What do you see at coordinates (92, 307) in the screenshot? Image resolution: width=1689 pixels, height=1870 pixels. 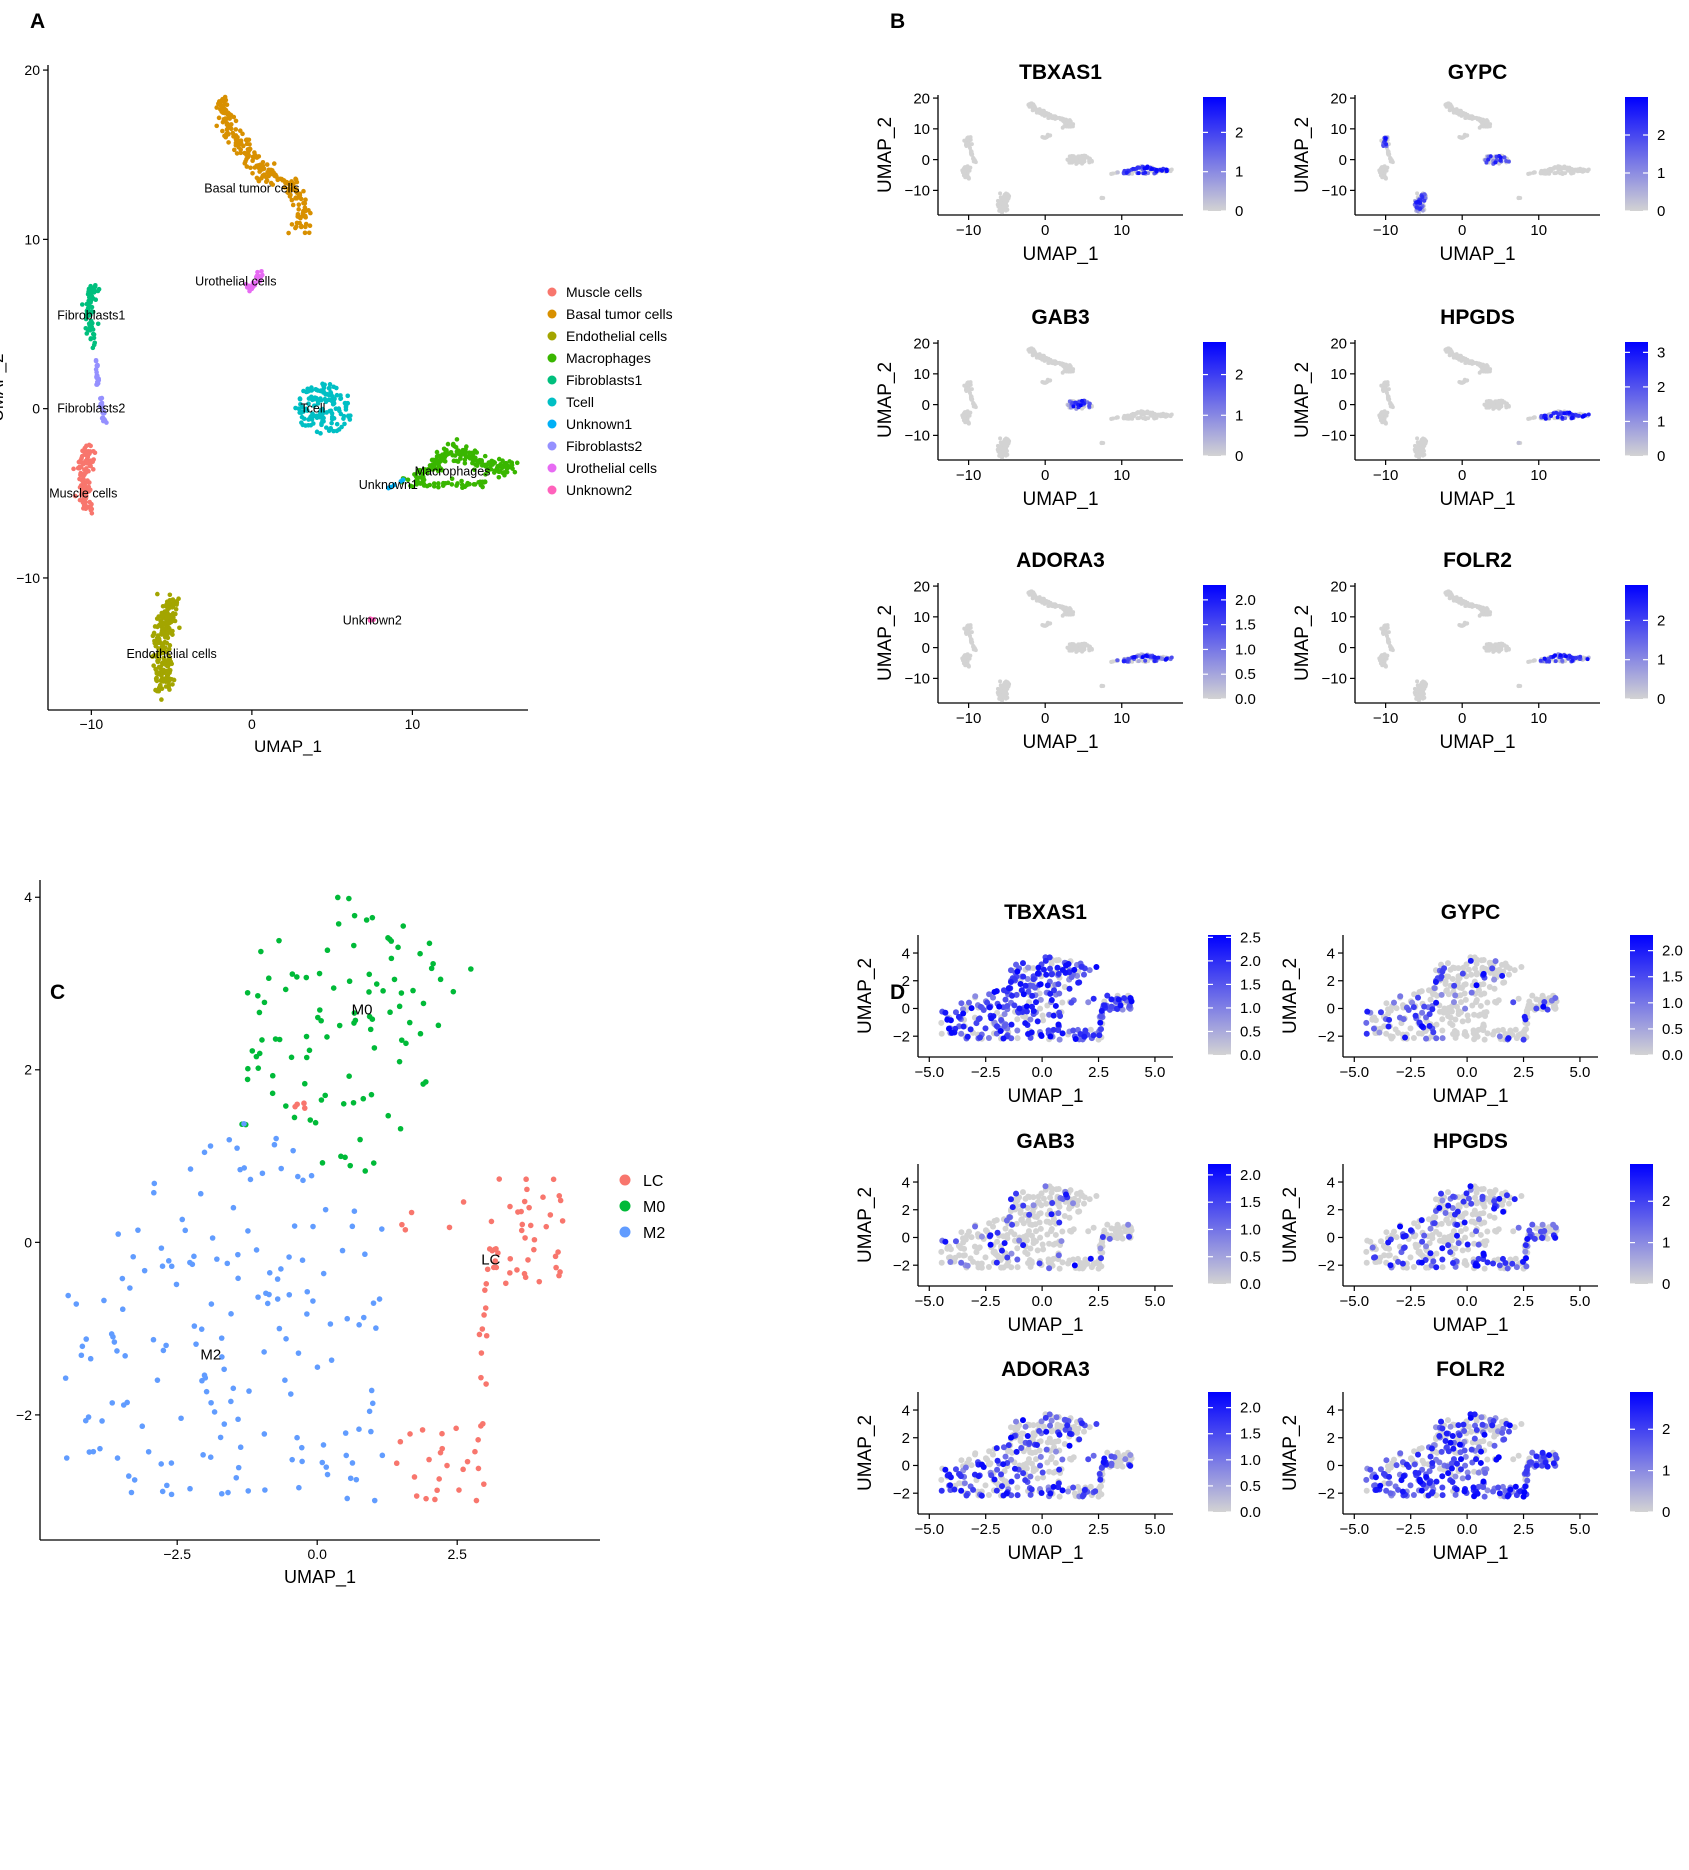 I see `cell-point-fibroblasts1` at bounding box center [92, 307].